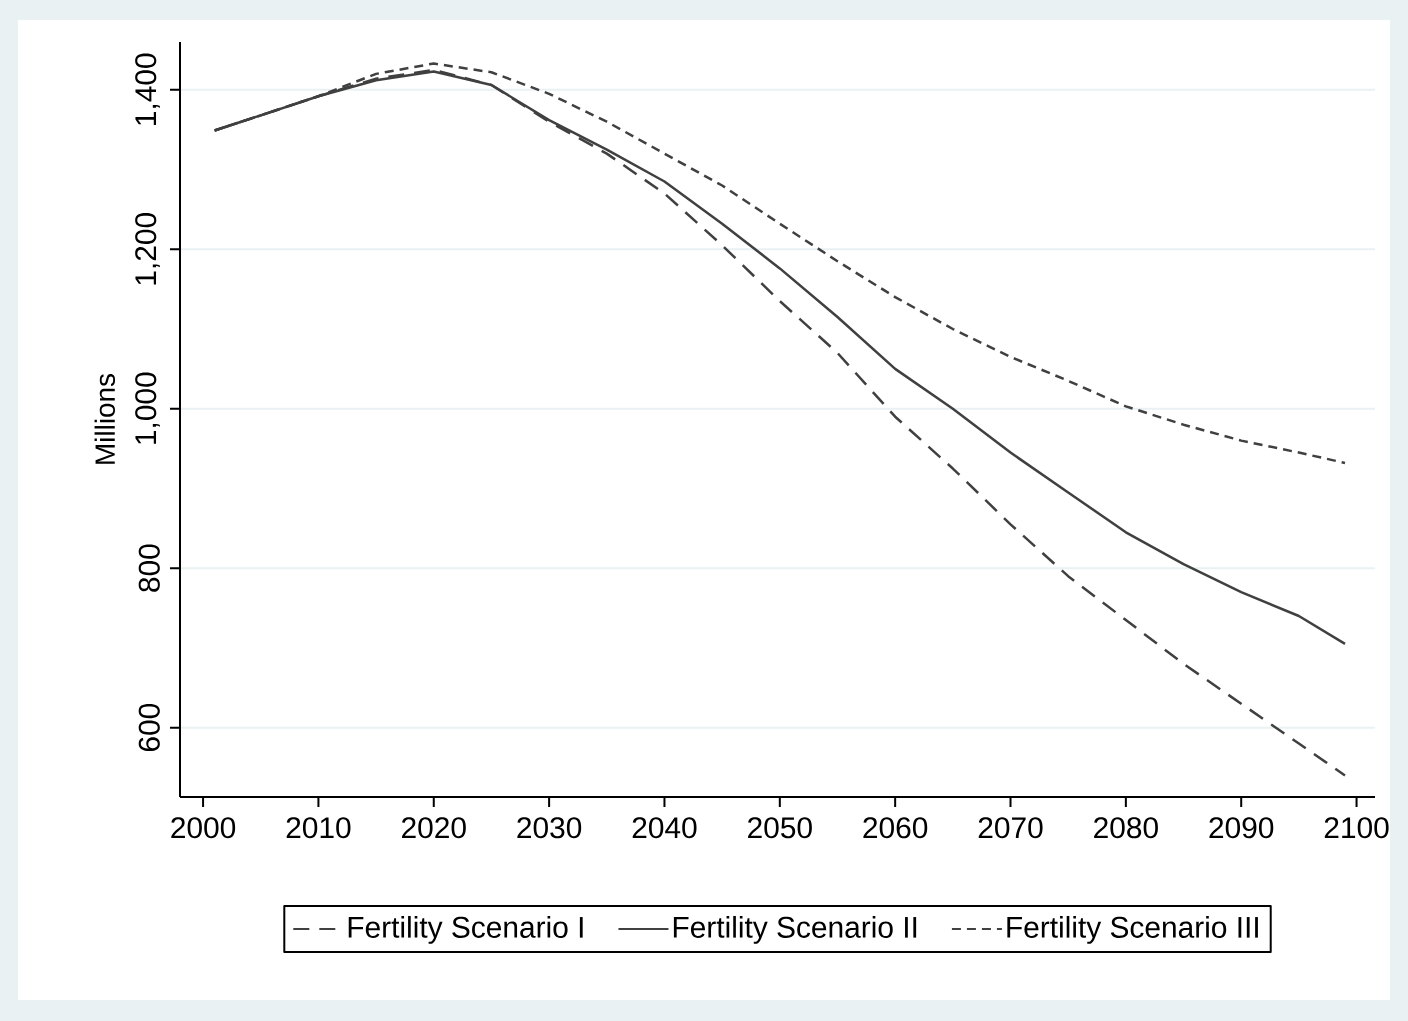 This screenshot has height=1021, width=1408. What do you see at coordinates (1241, 828) in the screenshot?
I see `x-tick-label: 2090` at bounding box center [1241, 828].